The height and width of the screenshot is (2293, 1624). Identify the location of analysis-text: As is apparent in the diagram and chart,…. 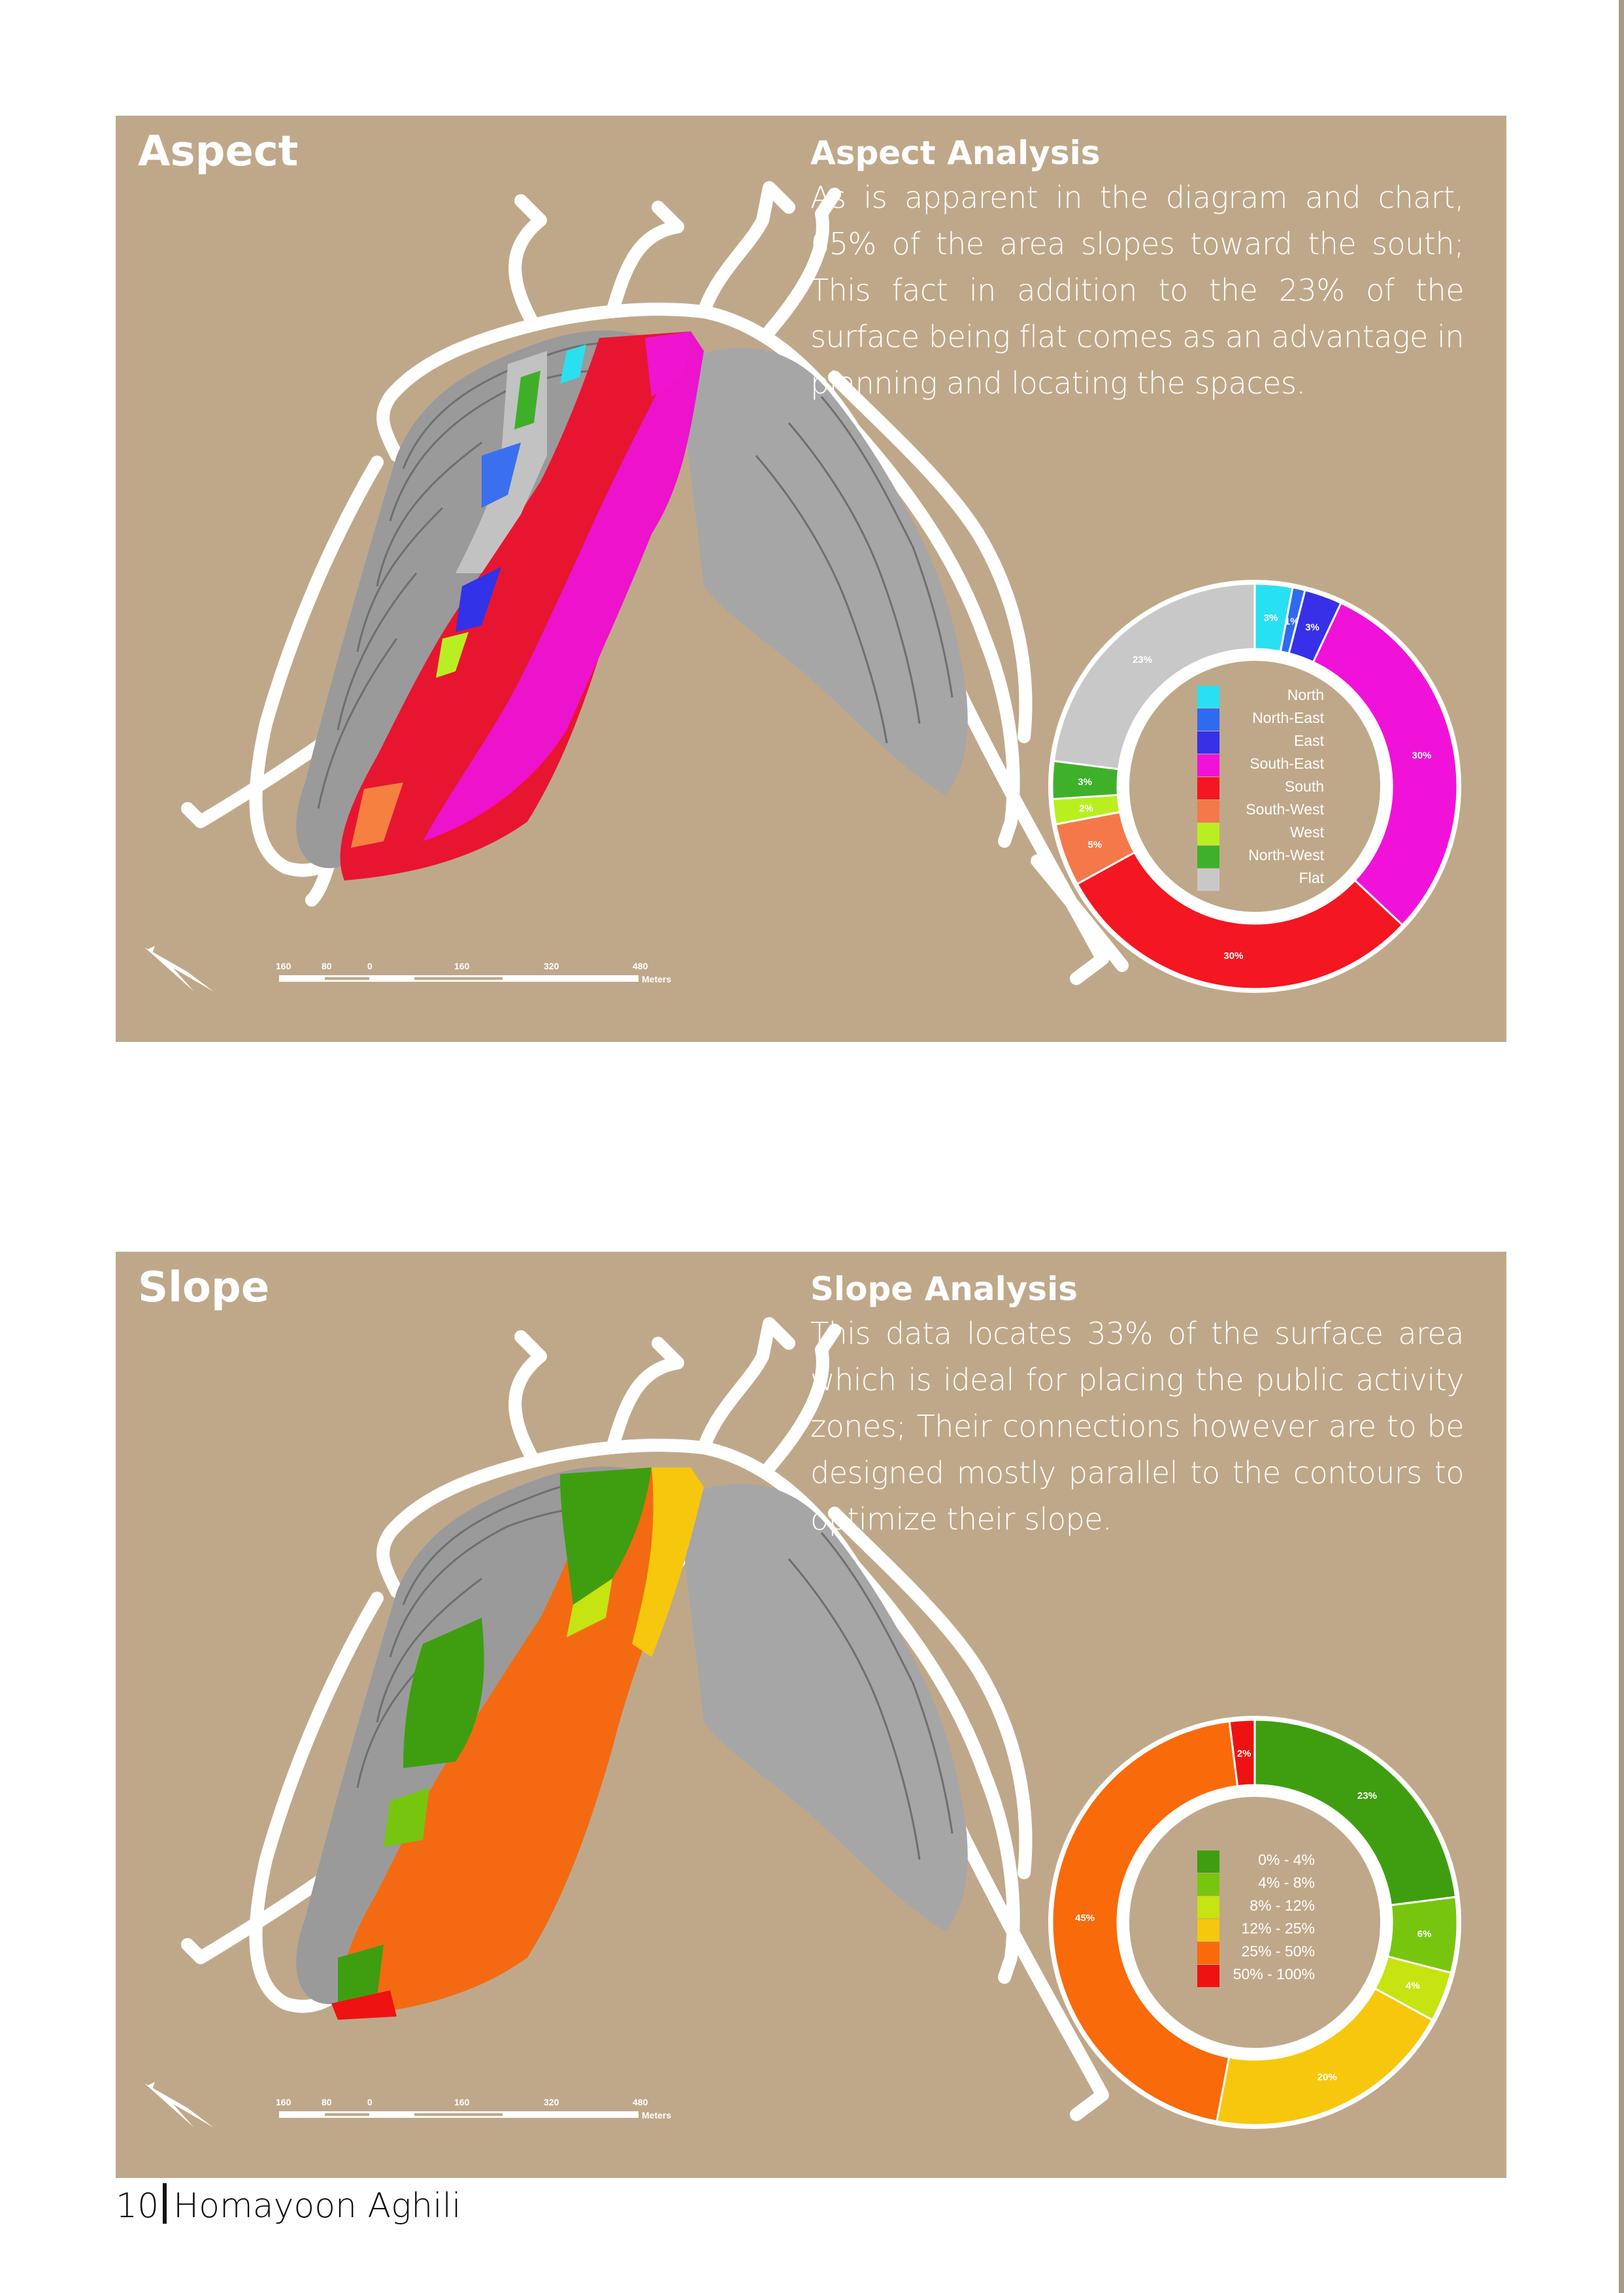
(1137, 290).